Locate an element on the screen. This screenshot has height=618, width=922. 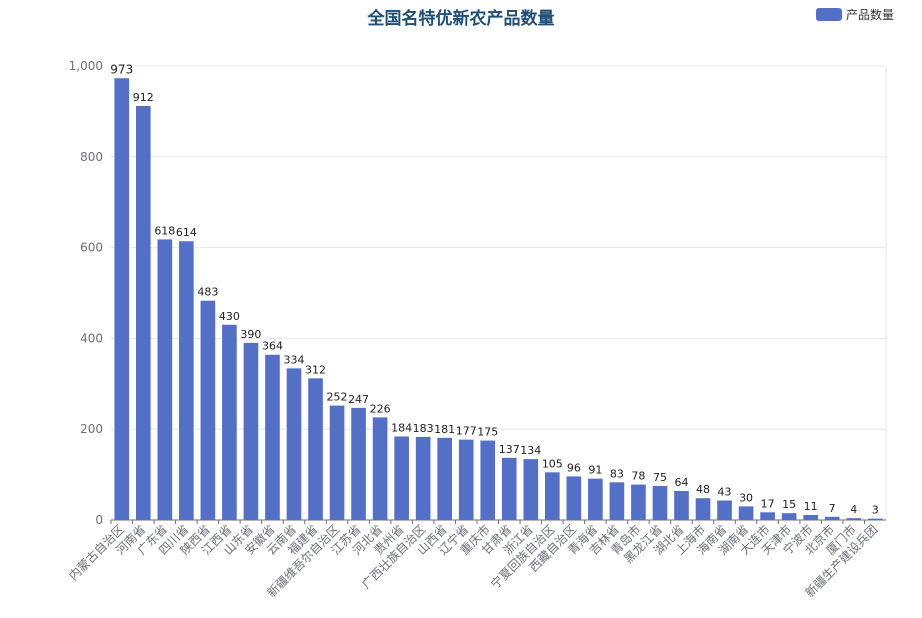
y-tick-label: 400 is located at coordinates (91, 338).